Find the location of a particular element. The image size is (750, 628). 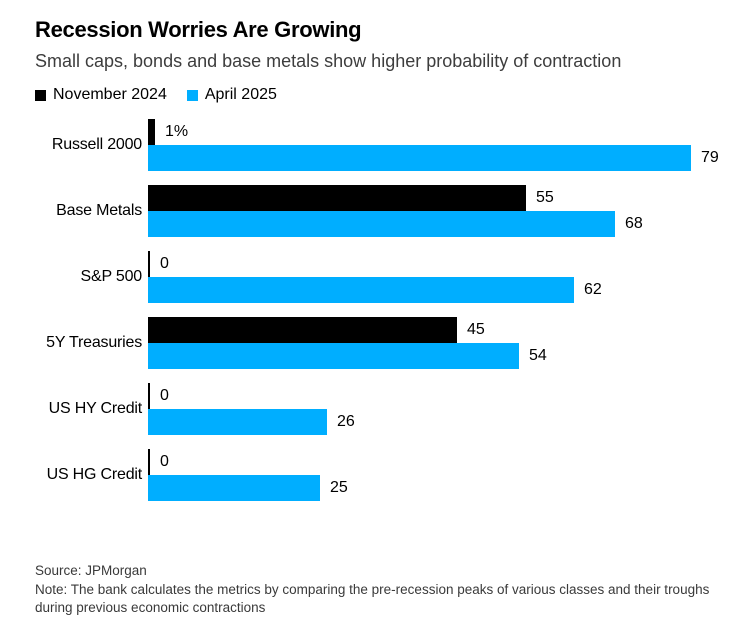

chart-legend: November 2024 April 2025 is located at coordinates (385, 95).